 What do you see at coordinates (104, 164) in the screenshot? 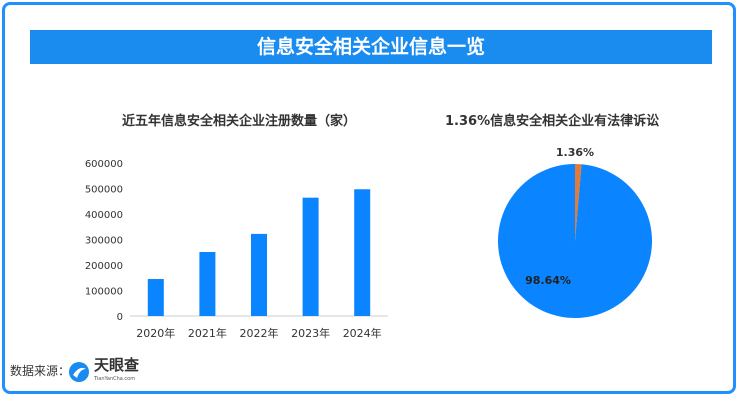
I see `y-tick-label: 600000` at bounding box center [104, 164].